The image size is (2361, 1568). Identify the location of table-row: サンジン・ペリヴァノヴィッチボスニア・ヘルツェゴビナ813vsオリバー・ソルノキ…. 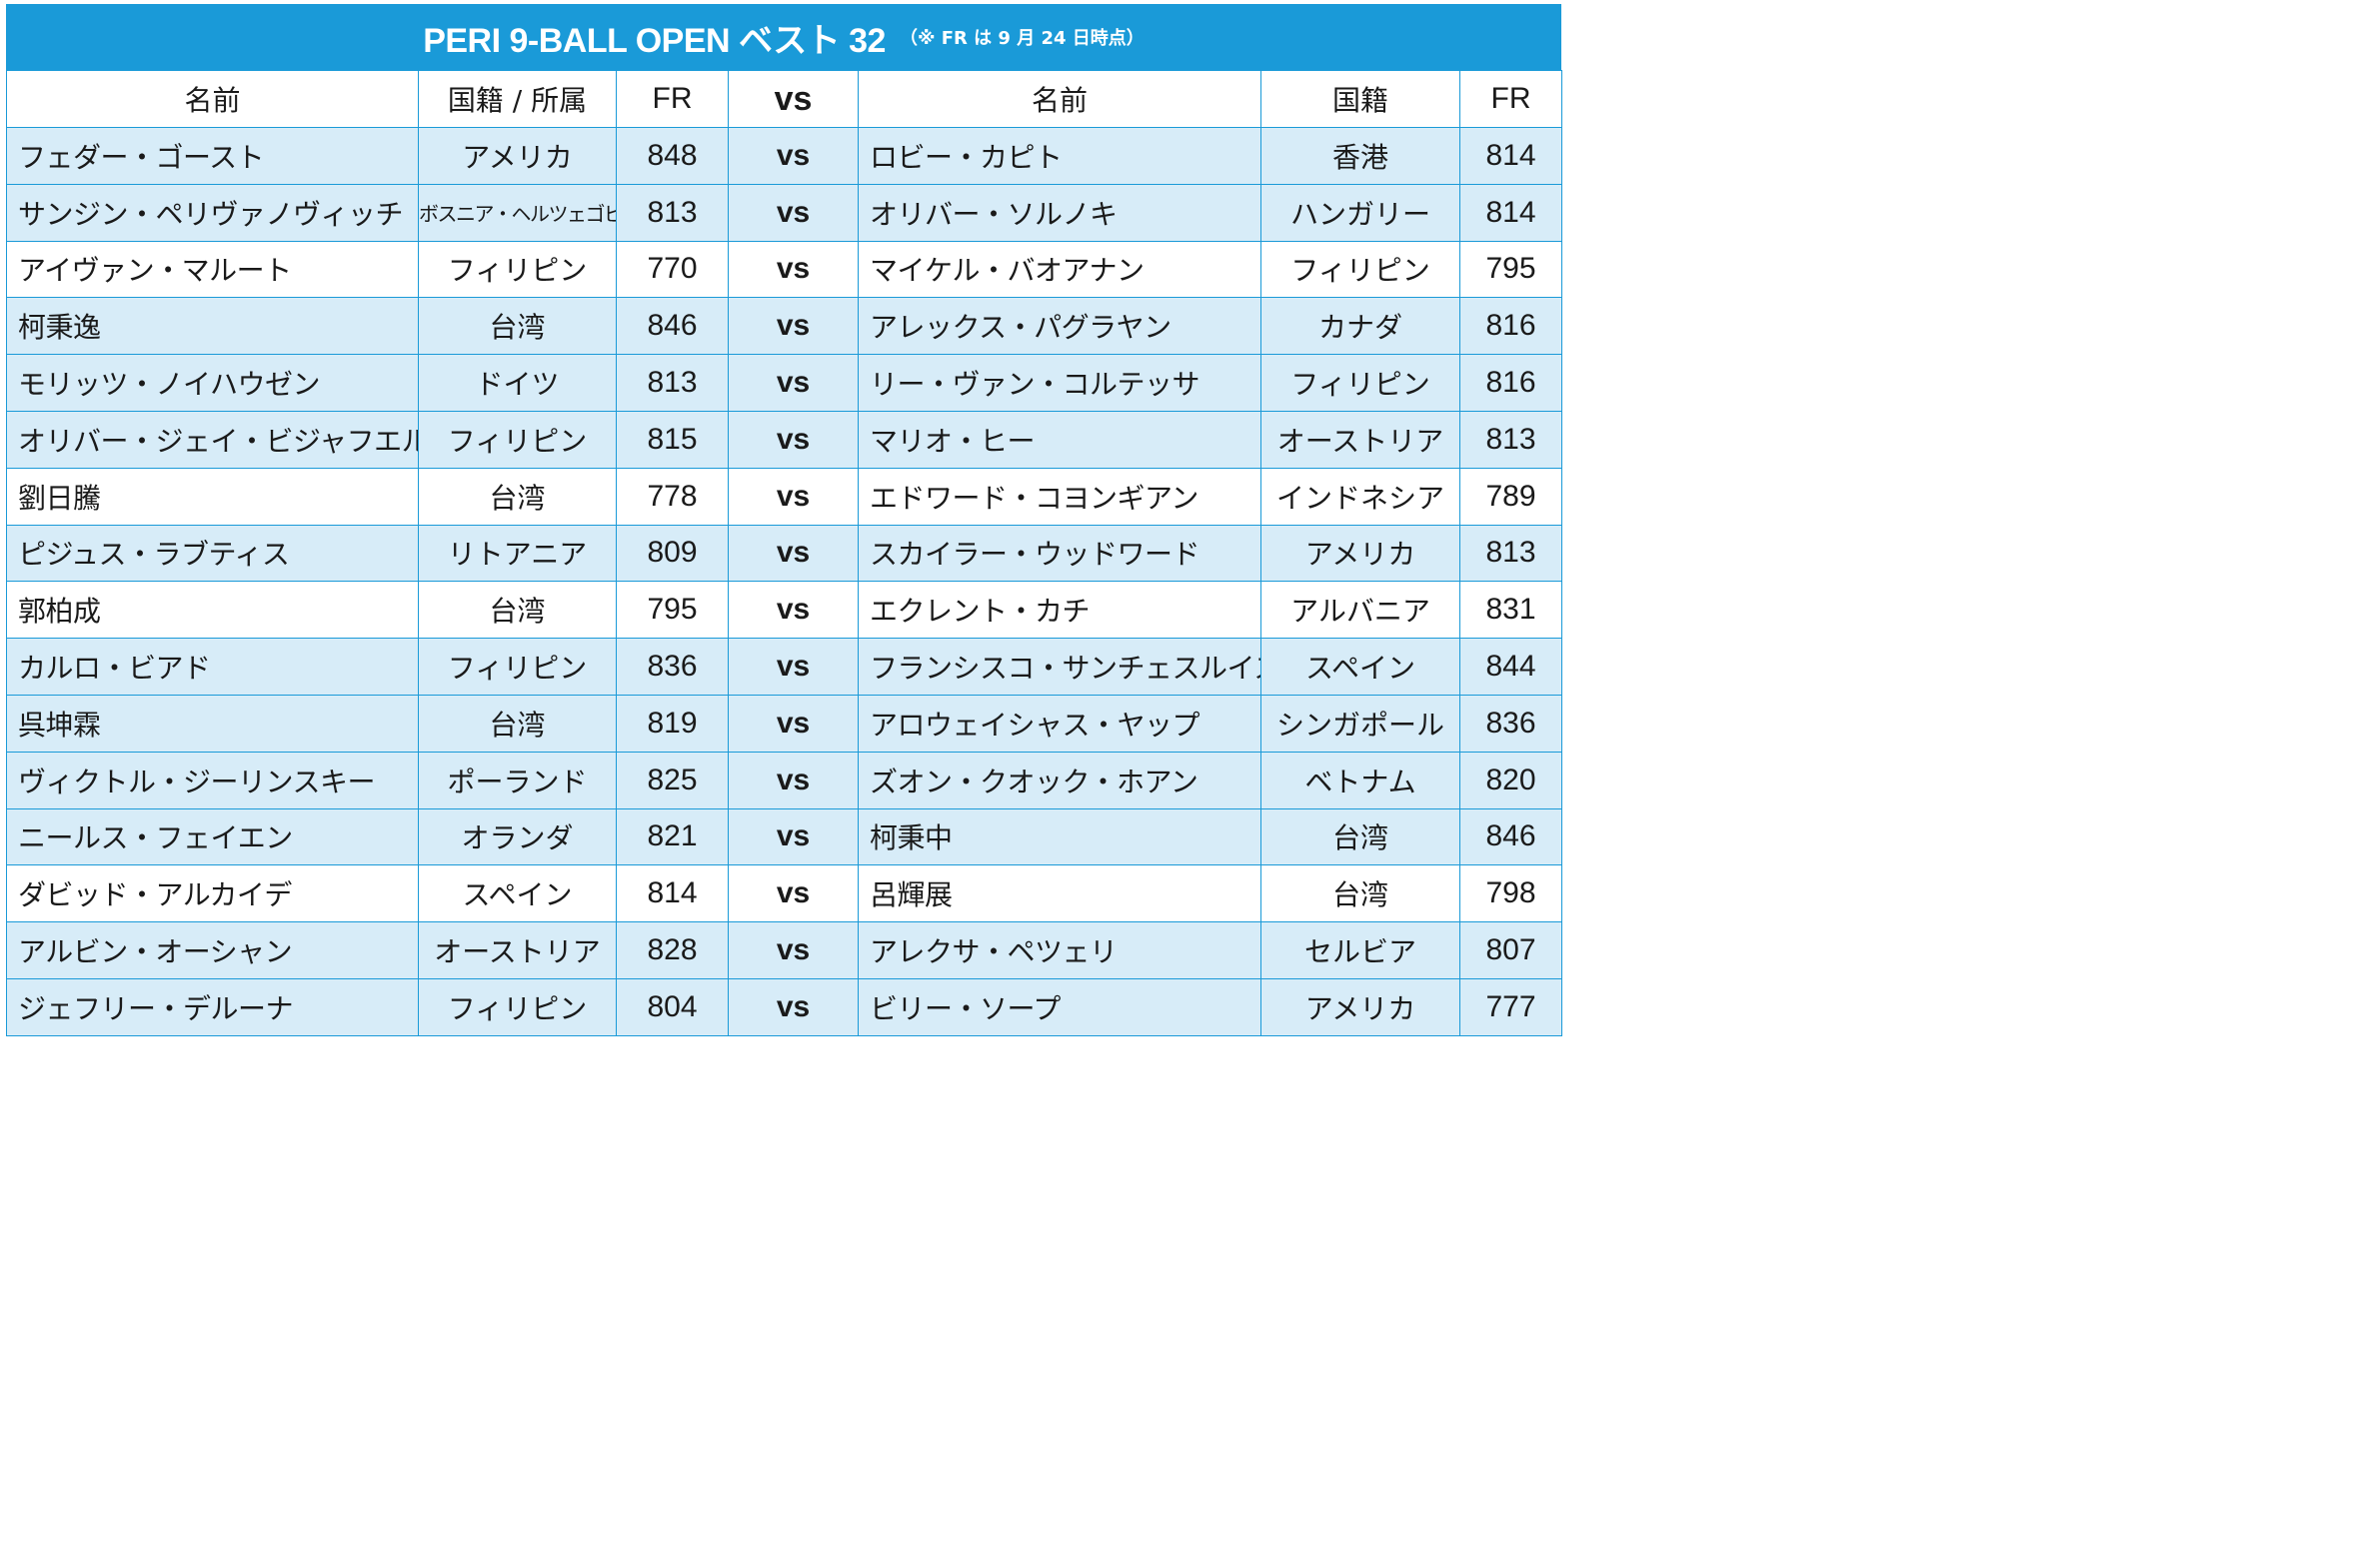
(784, 213).